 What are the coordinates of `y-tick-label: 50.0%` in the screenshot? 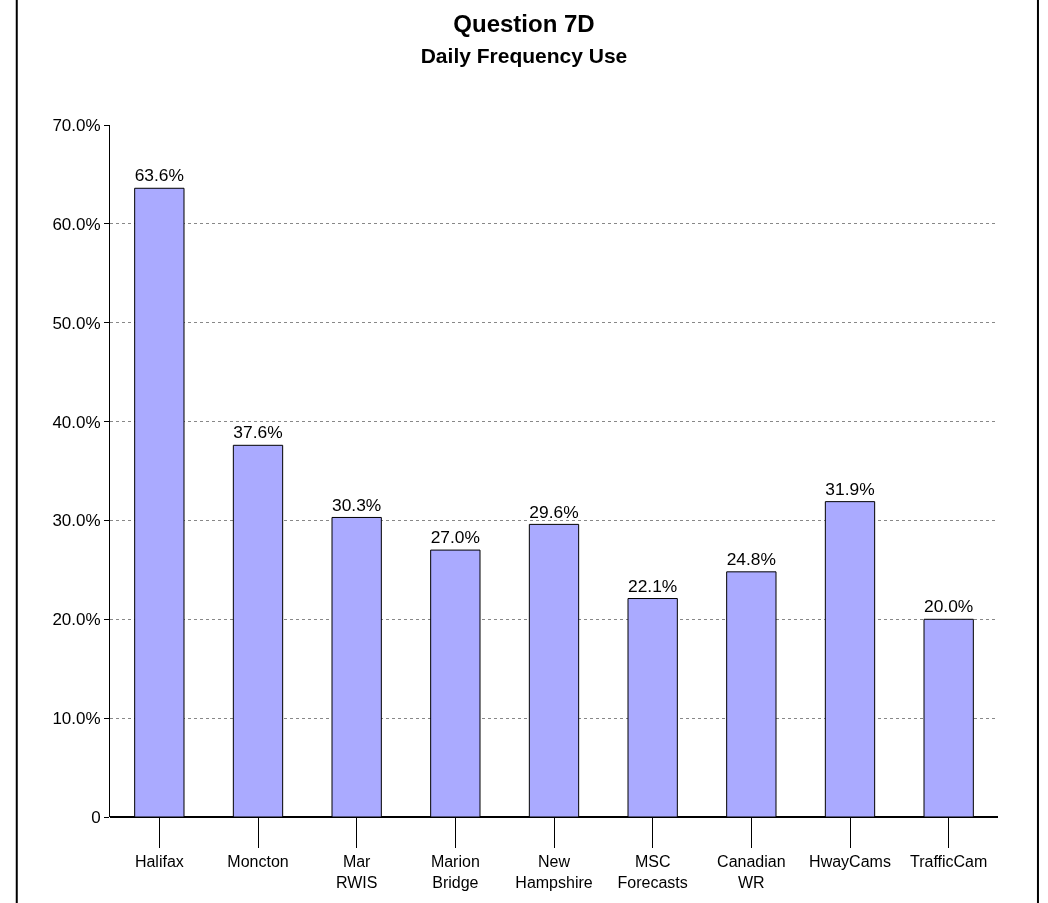 It's located at (76, 323).